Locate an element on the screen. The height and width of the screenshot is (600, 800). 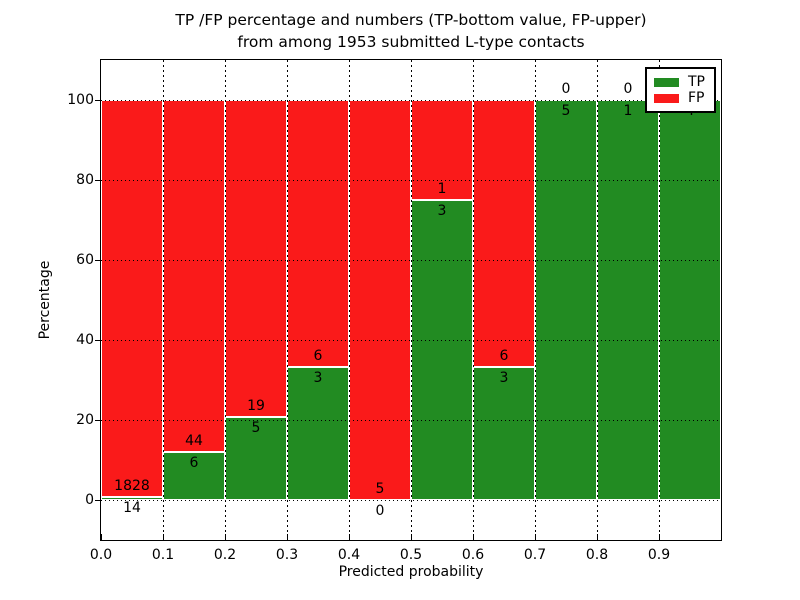
x-tick-label: 0.4 is located at coordinates (349, 555).